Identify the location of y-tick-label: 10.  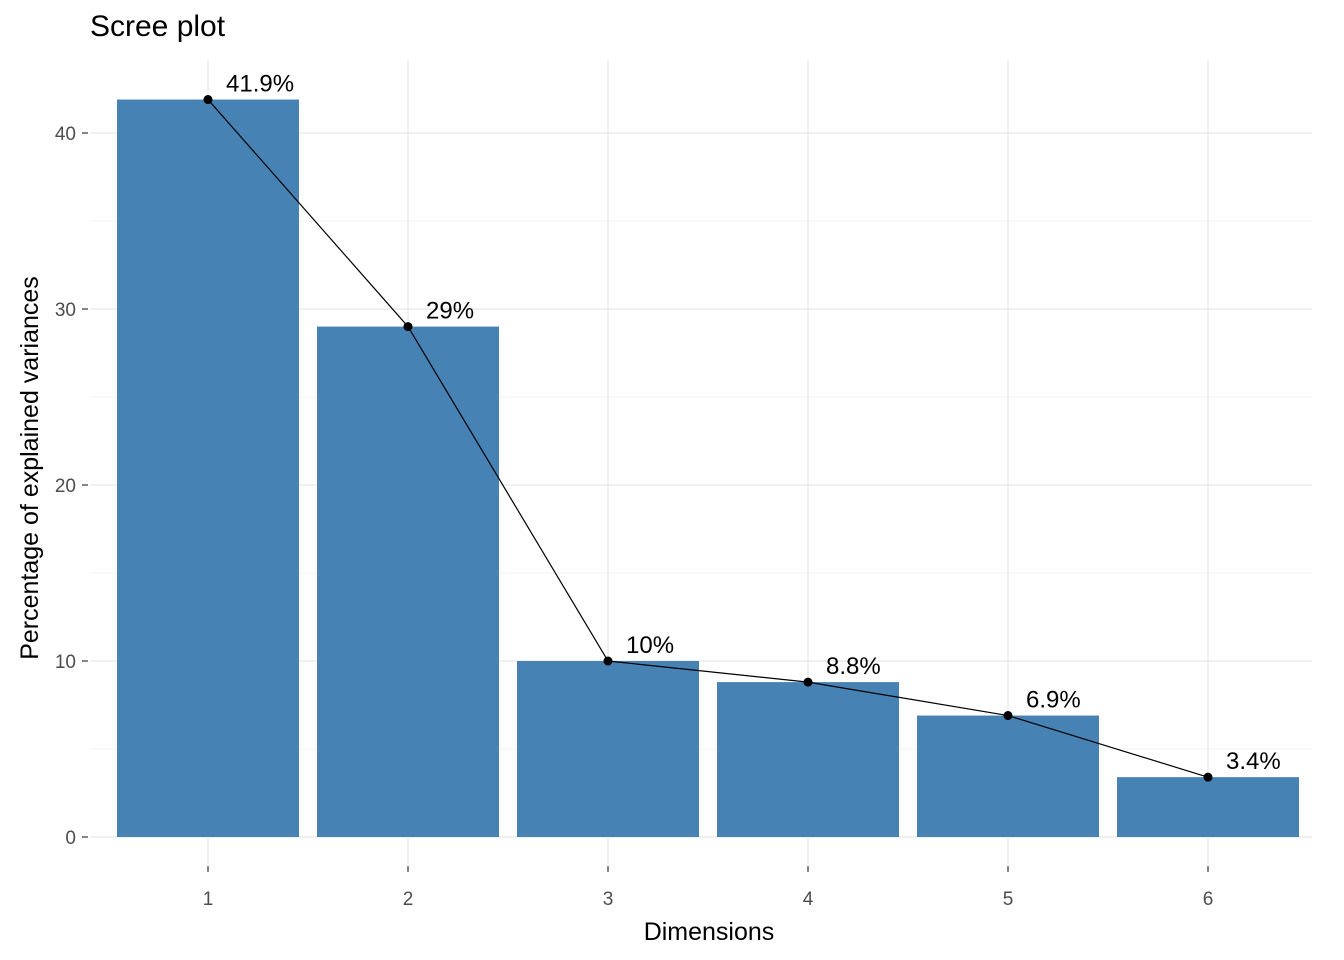
(65, 662).